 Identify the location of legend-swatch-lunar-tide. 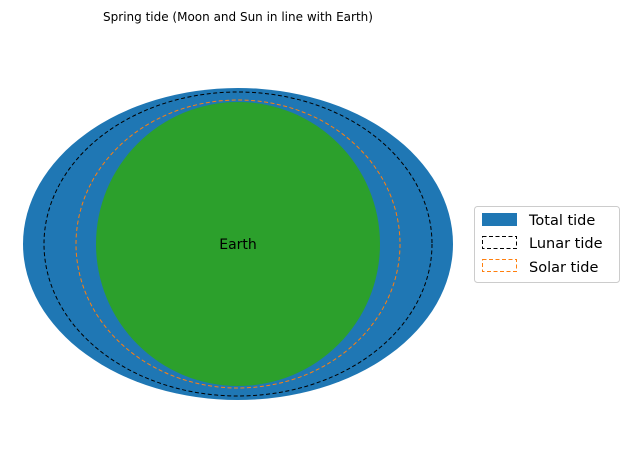
(499, 242).